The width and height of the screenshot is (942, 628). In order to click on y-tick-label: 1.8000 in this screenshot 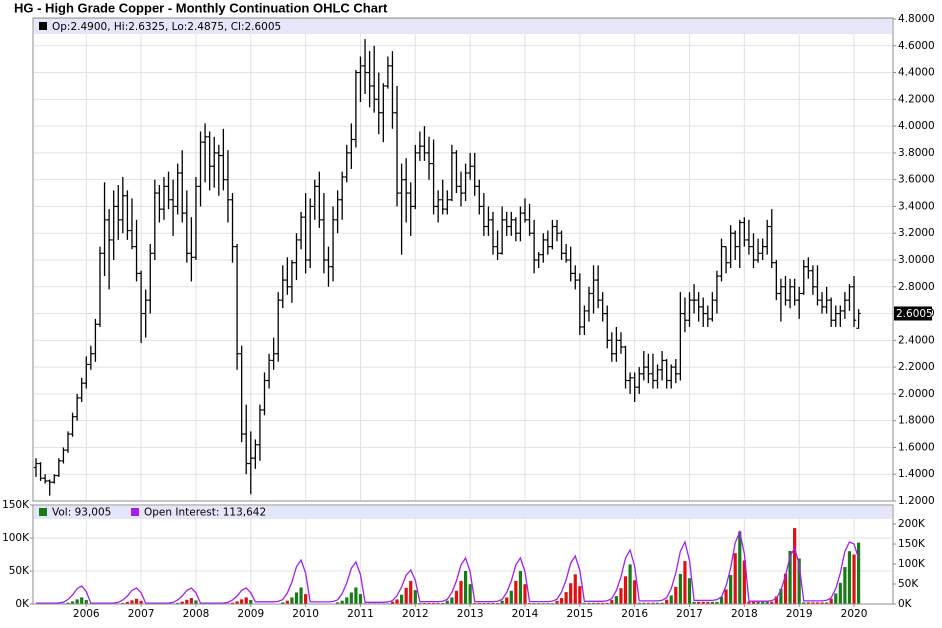, I will do `click(916, 421)`.